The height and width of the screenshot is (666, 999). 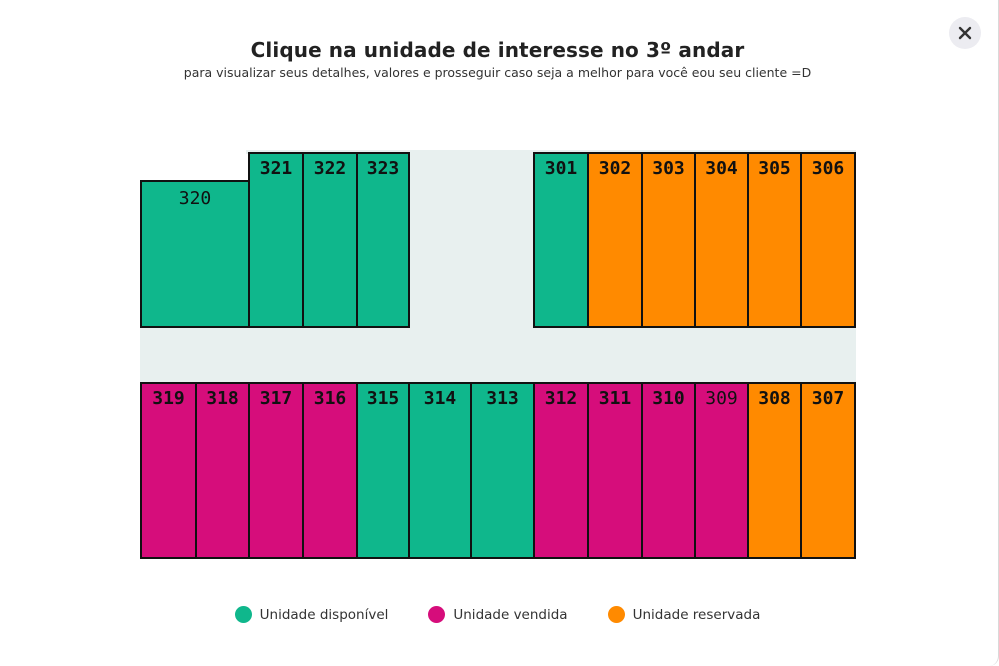 I want to click on unit-318: 318, so click(x=222, y=470).